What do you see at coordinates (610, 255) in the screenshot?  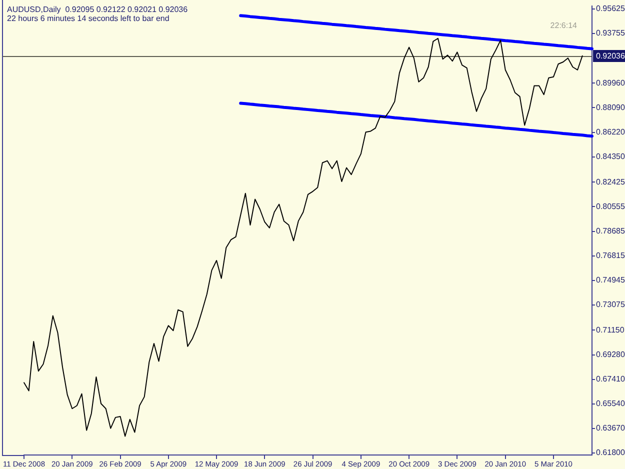 I see `y-tick-label: 0.76815` at bounding box center [610, 255].